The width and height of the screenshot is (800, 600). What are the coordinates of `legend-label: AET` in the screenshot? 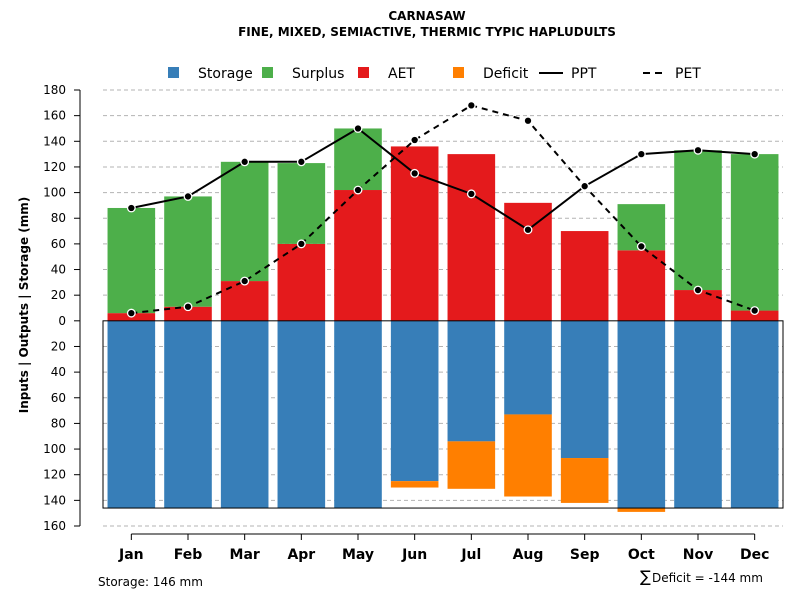 It's located at (401, 74).